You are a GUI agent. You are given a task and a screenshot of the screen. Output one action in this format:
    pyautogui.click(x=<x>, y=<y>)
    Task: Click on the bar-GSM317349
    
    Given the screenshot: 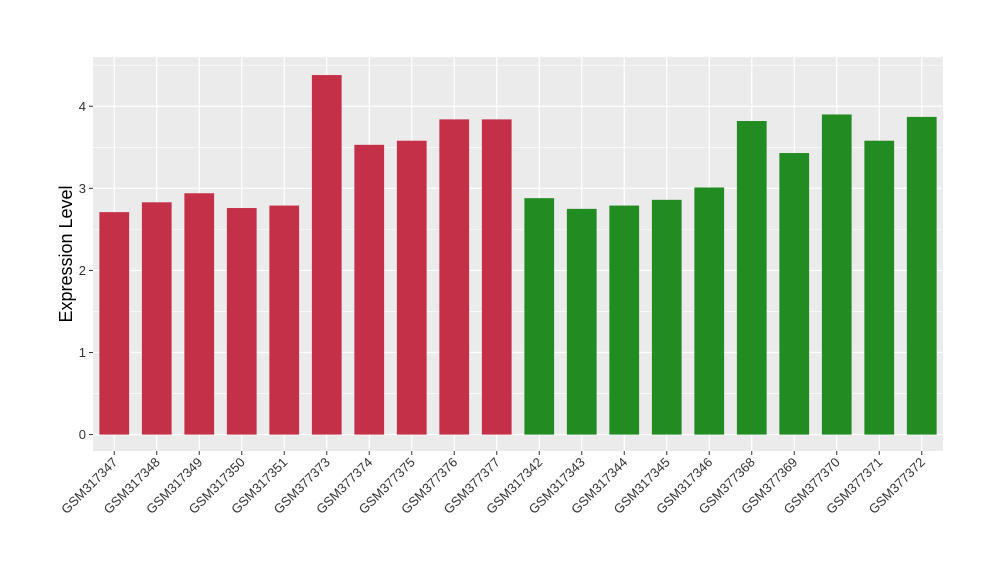 What is the action you would take?
    pyautogui.click(x=199, y=314)
    